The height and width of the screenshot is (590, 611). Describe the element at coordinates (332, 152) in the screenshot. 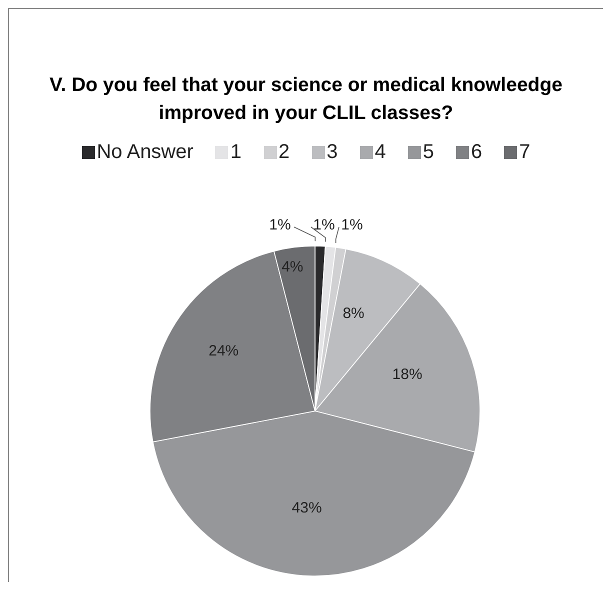

I see `legend-label: 3` at that location.